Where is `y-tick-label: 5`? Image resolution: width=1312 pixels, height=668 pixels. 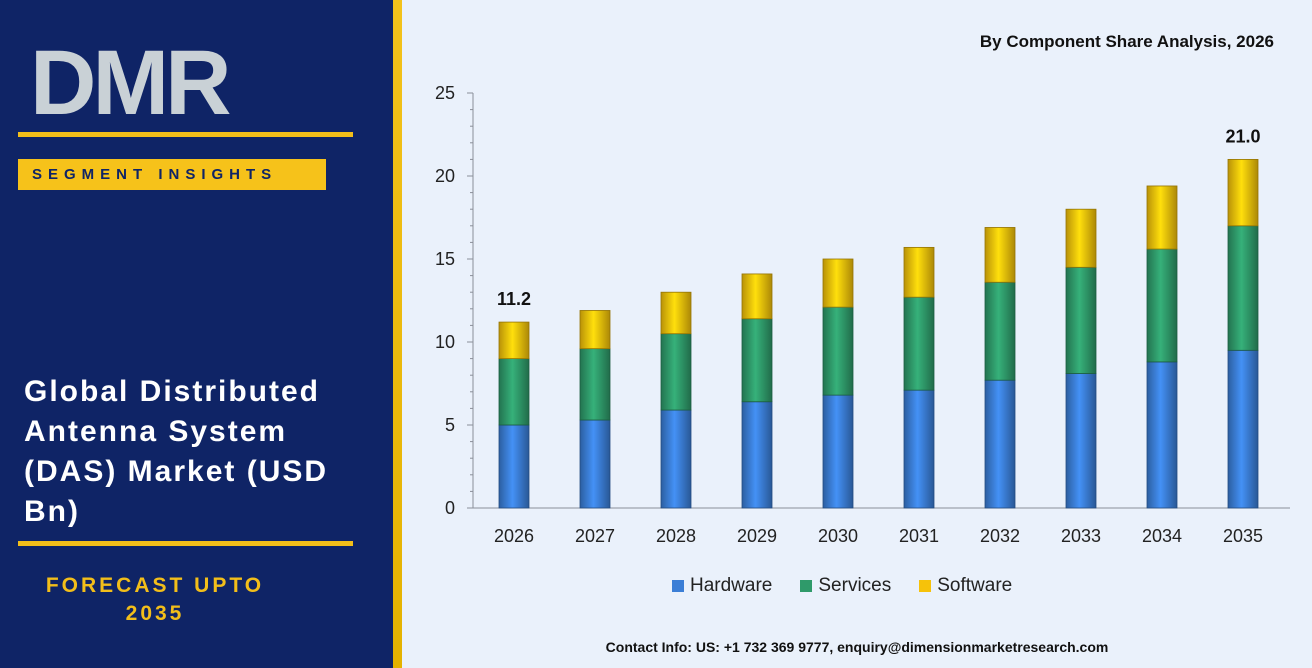
y-tick-label: 5 is located at coordinates (450, 425).